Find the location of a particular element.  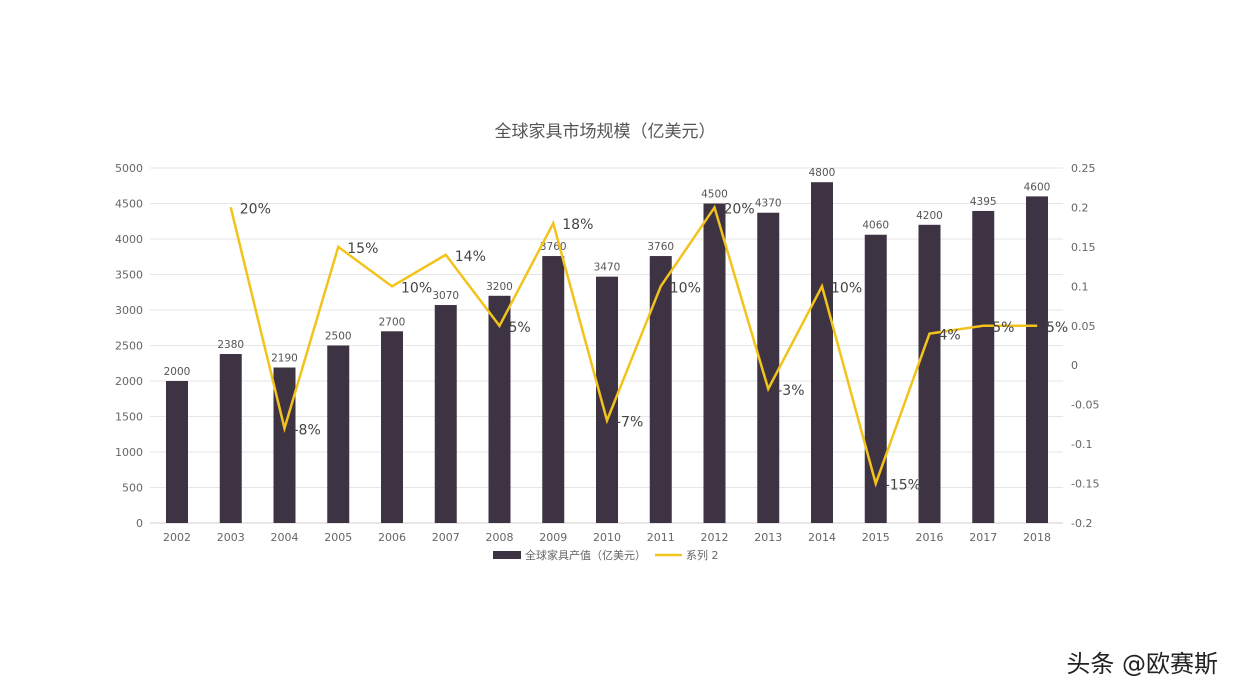

bar-data-label: 4800 is located at coordinates (822, 173).